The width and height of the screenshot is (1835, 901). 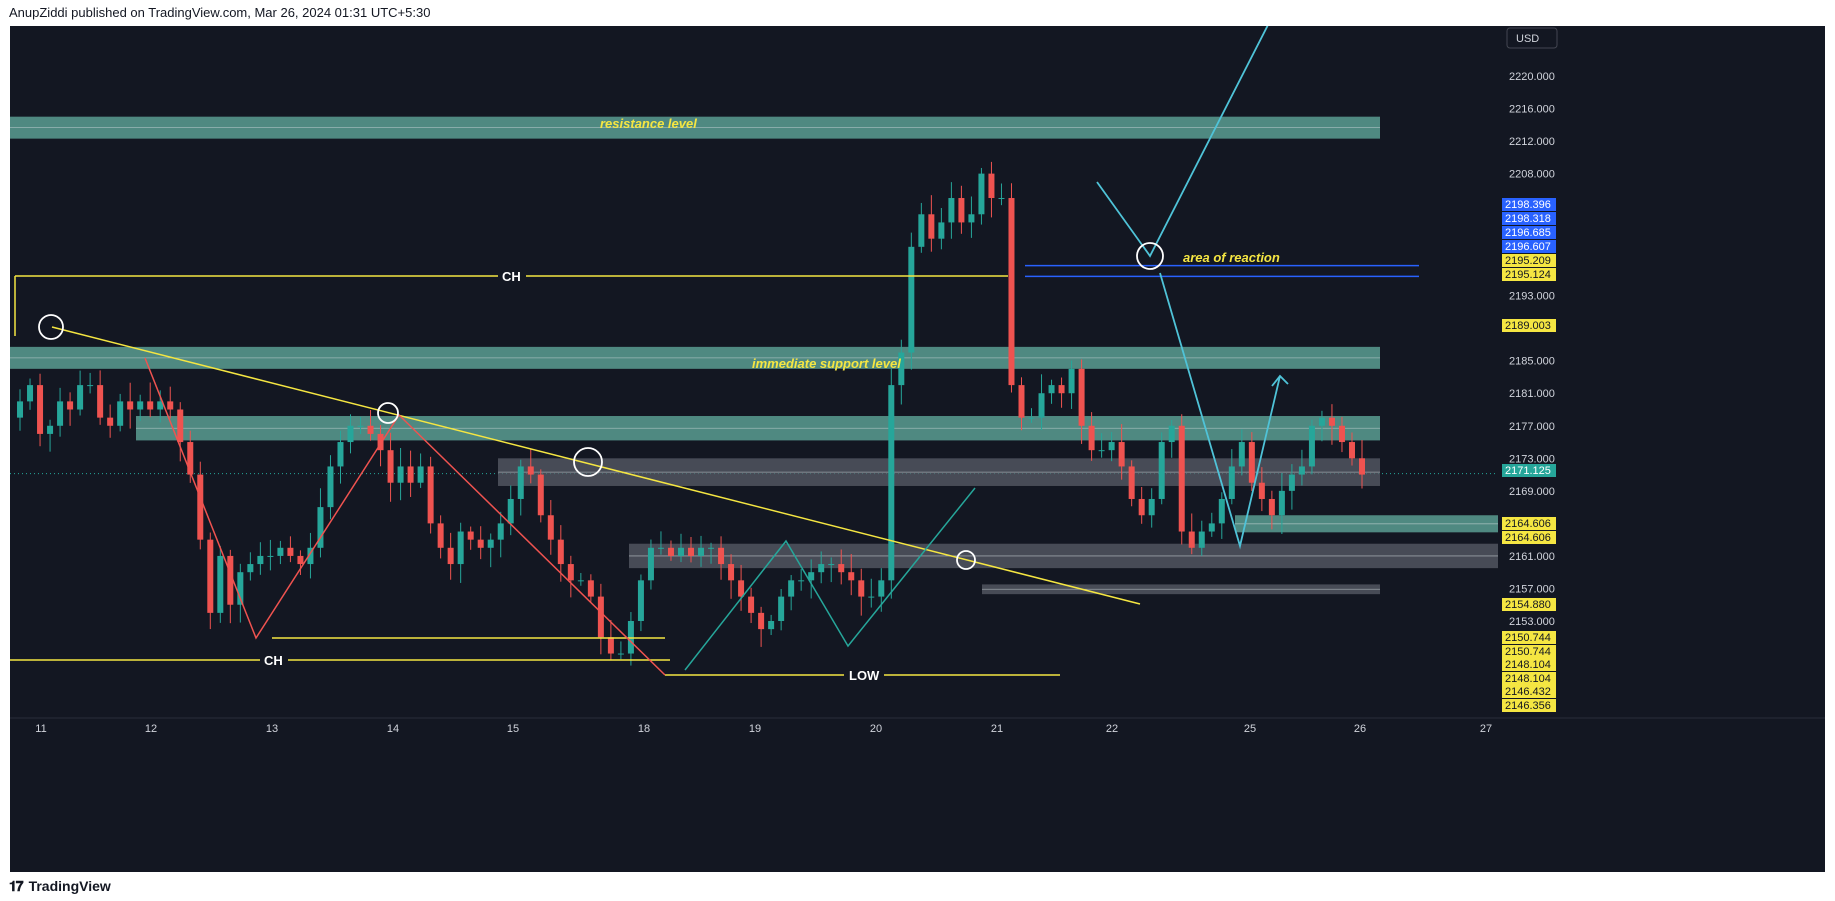 What do you see at coordinates (864, 675) in the screenshot?
I see `low-label: LOW` at bounding box center [864, 675].